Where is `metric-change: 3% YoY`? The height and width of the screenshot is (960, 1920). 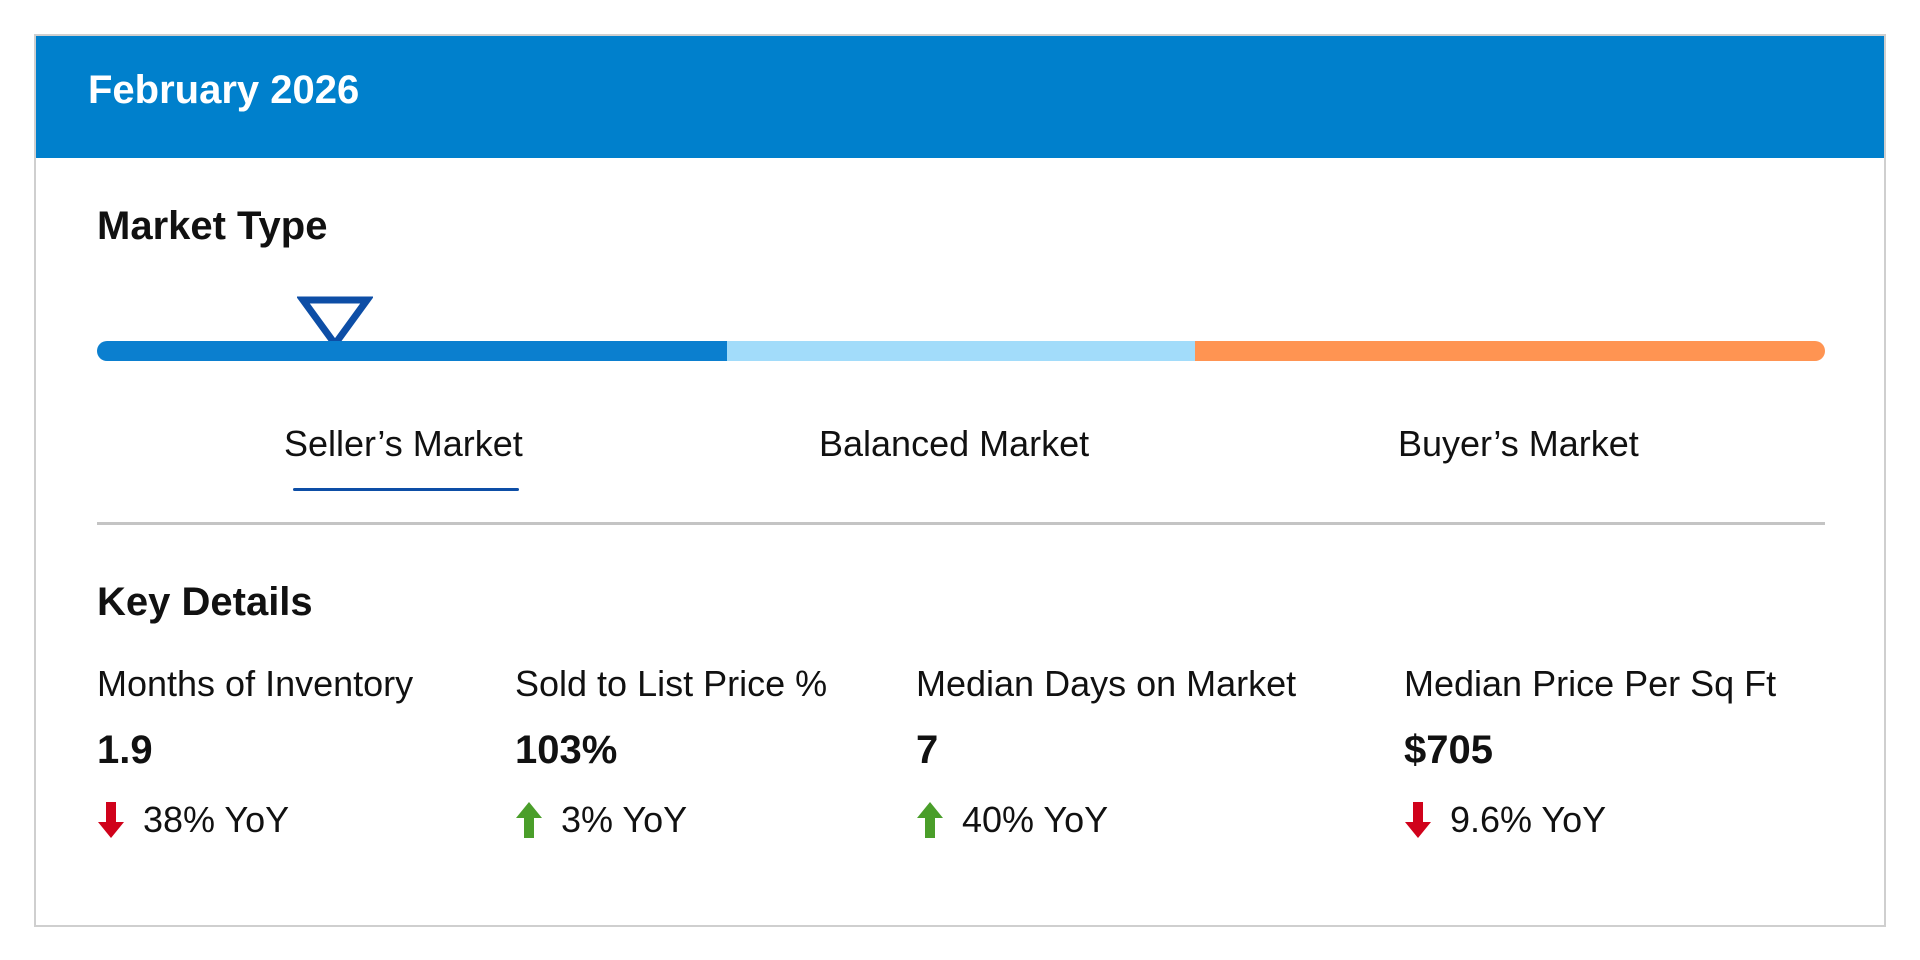
metric-change: 3% YoY is located at coordinates (671, 820).